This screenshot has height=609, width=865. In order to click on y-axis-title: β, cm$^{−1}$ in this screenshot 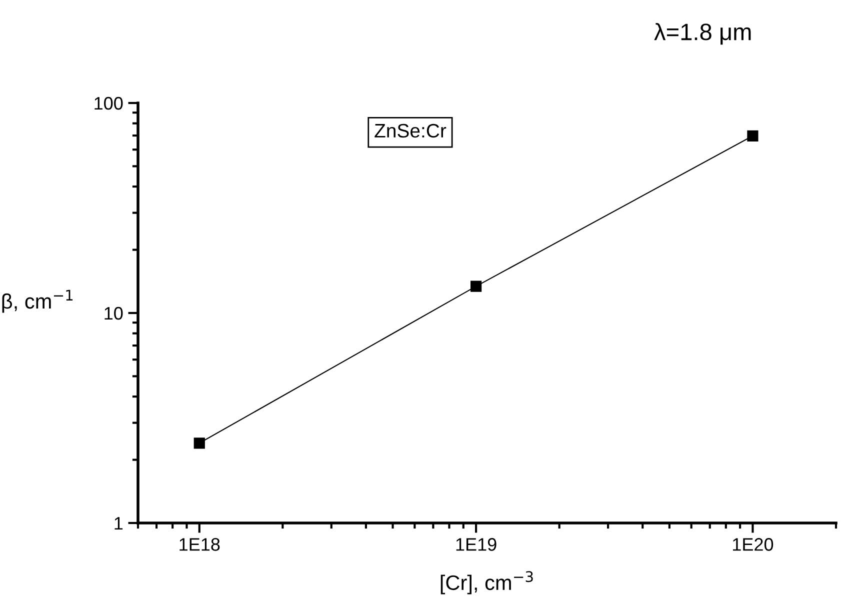, I will do `click(37, 301)`.